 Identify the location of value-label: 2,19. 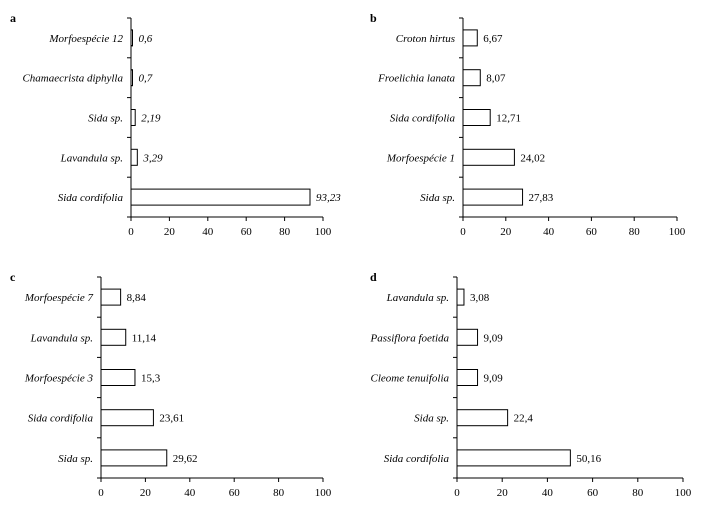
(151, 119).